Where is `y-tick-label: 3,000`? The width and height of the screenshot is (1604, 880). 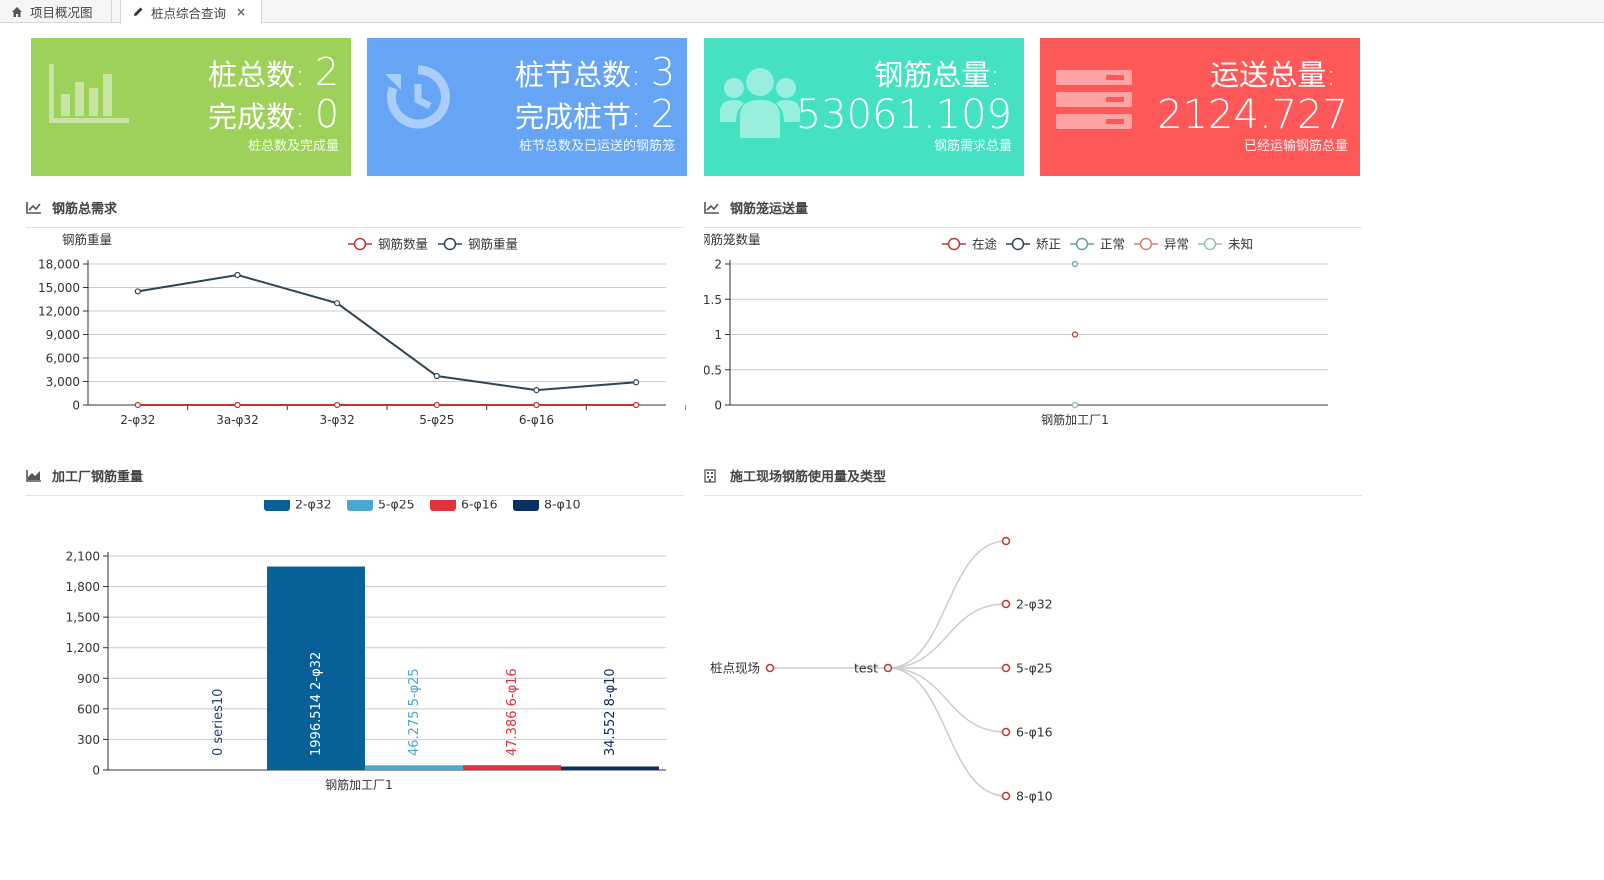 y-tick-label: 3,000 is located at coordinates (63, 382).